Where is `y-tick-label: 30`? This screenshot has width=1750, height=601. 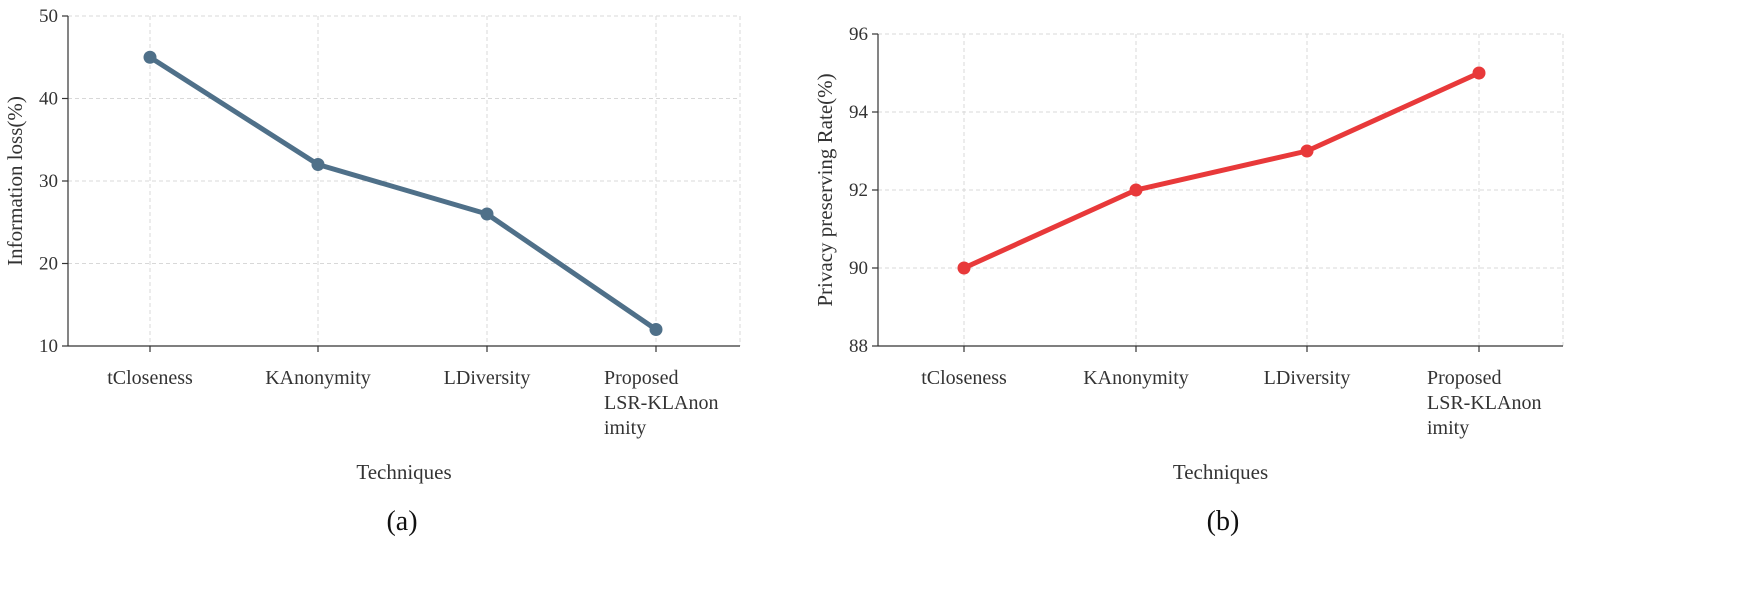 y-tick-label: 30 is located at coordinates (48, 181).